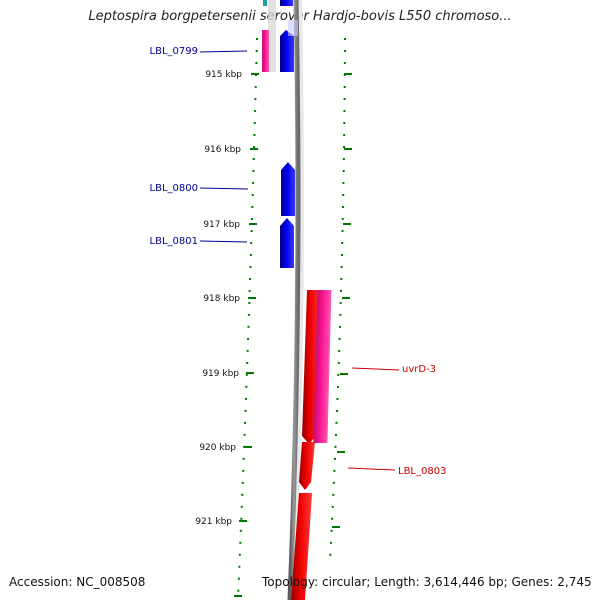 Image resolution: width=600 pixels, height=600 pixels. I want to click on gene-lbl-0799-highlight, so click(293, 28).